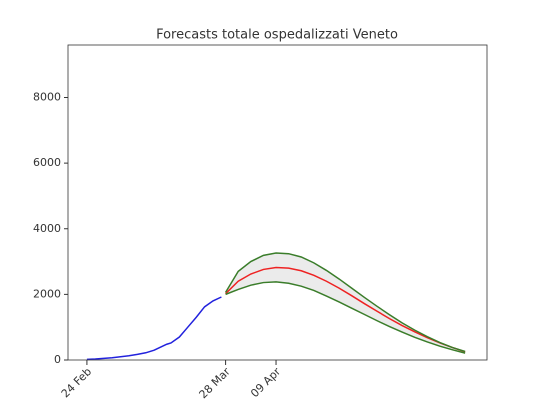  Describe the element at coordinates (47, 293) in the screenshot. I see `y-tick-label: 2000` at that location.